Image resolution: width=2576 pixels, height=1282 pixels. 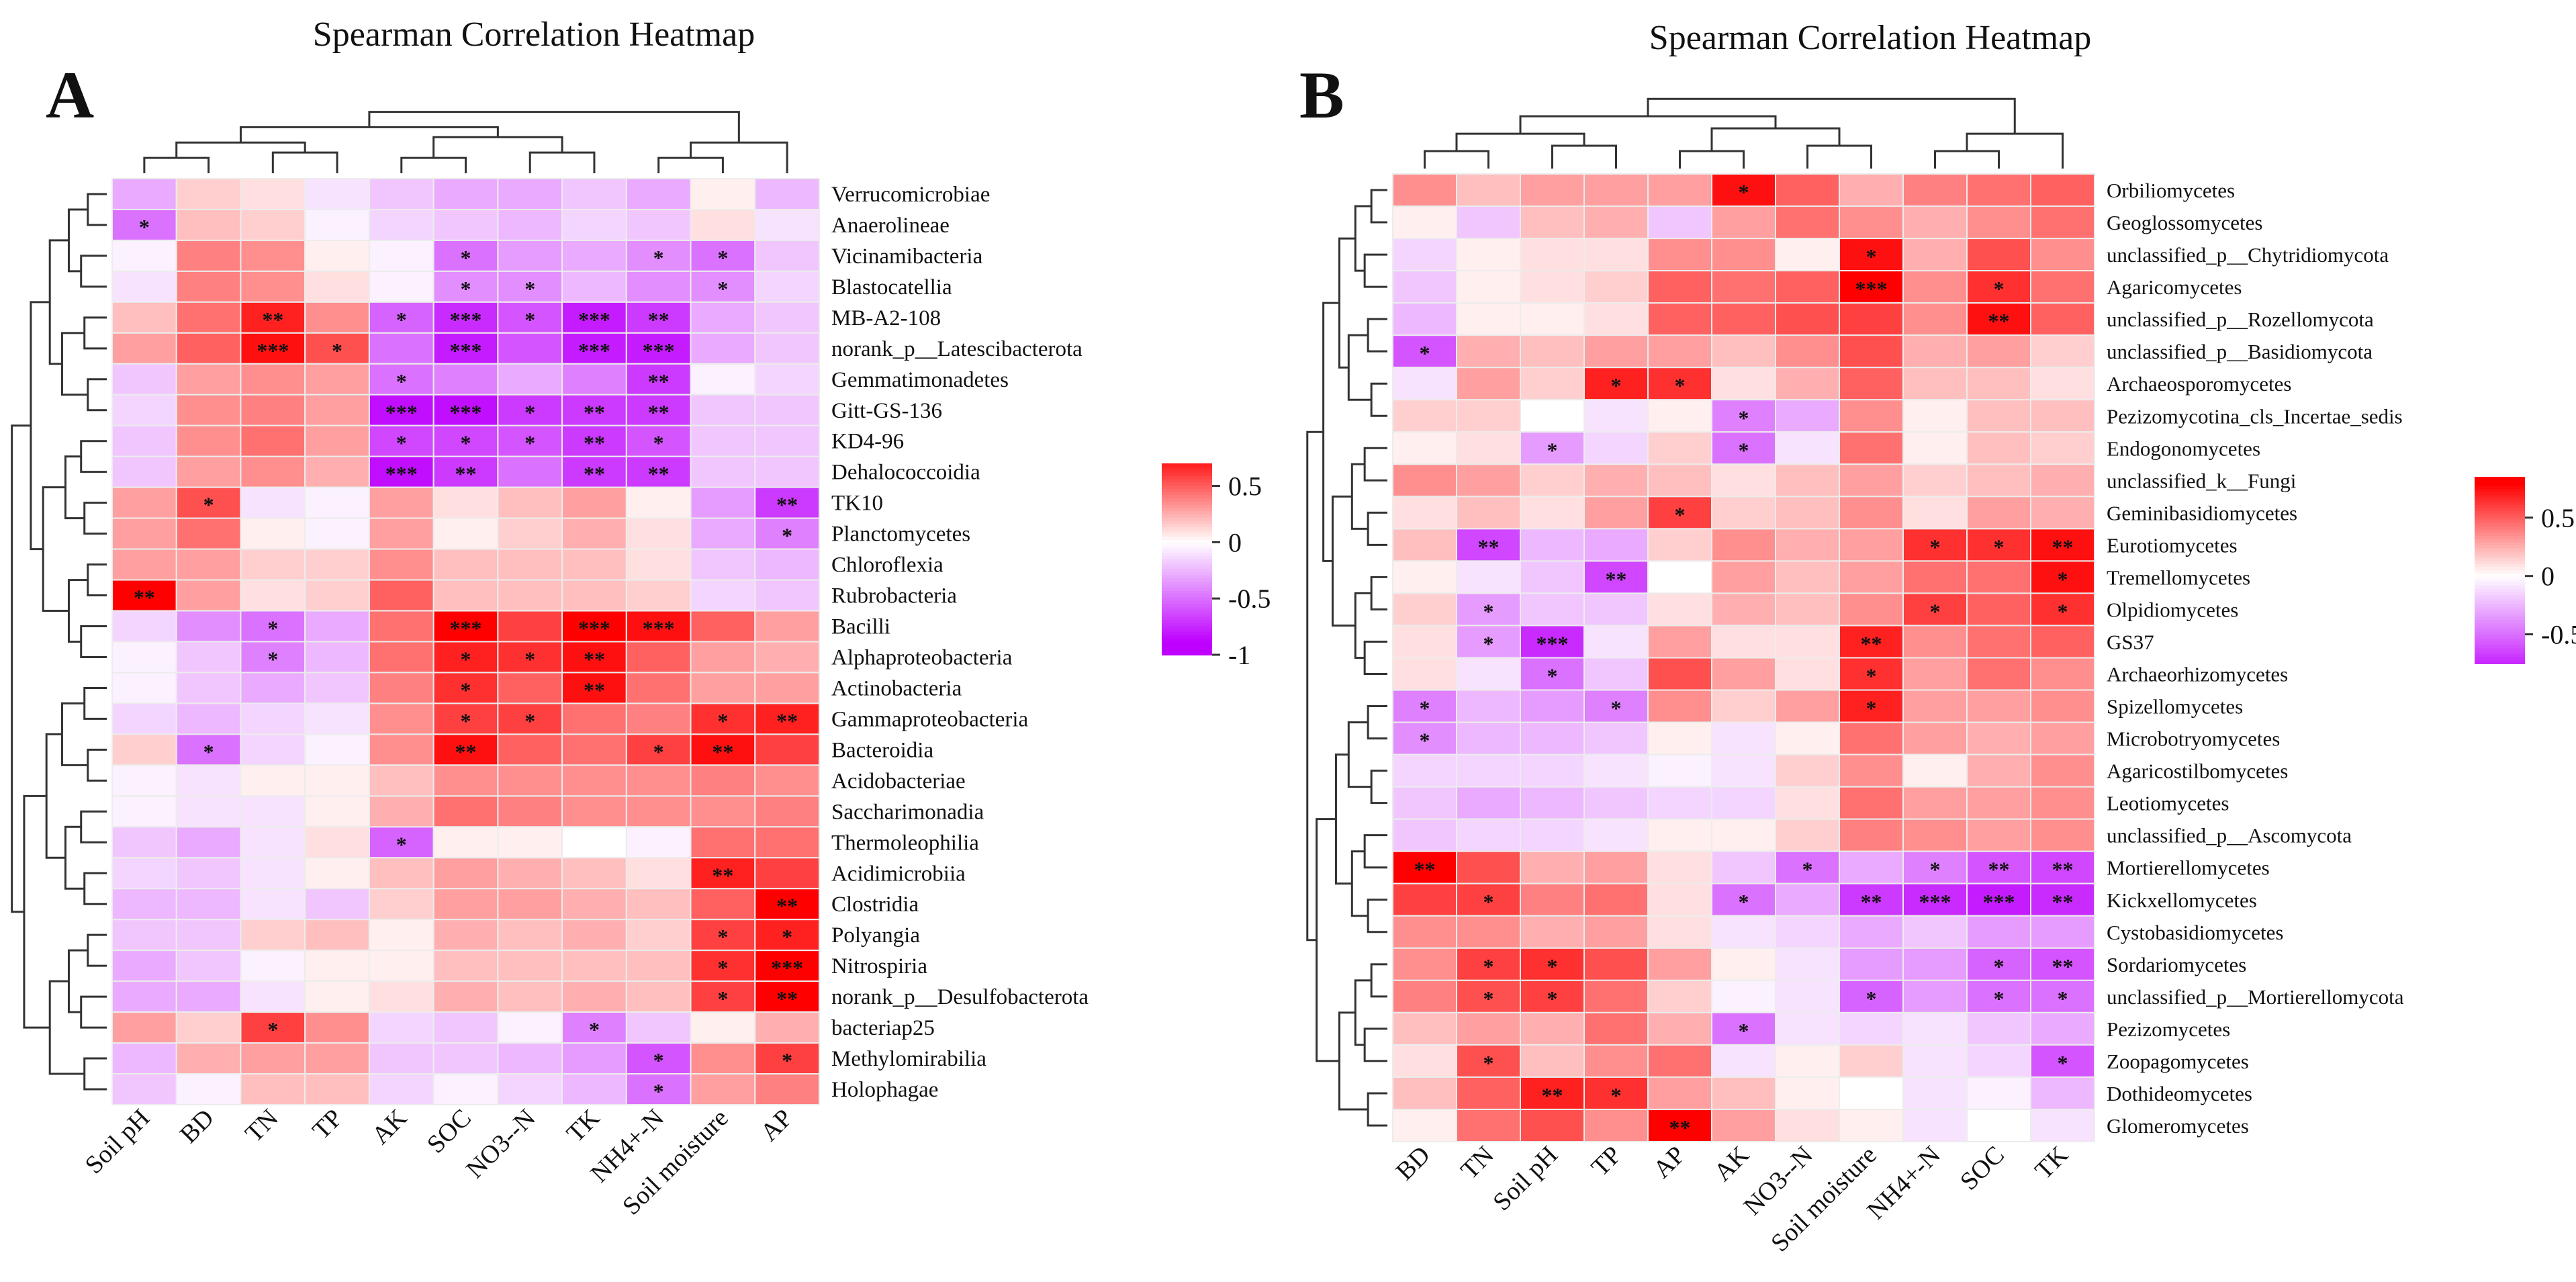 I want to click on heatmap-cell-unclassified-p-chytridiomycota-no3-n, so click(x=1807, y=255).